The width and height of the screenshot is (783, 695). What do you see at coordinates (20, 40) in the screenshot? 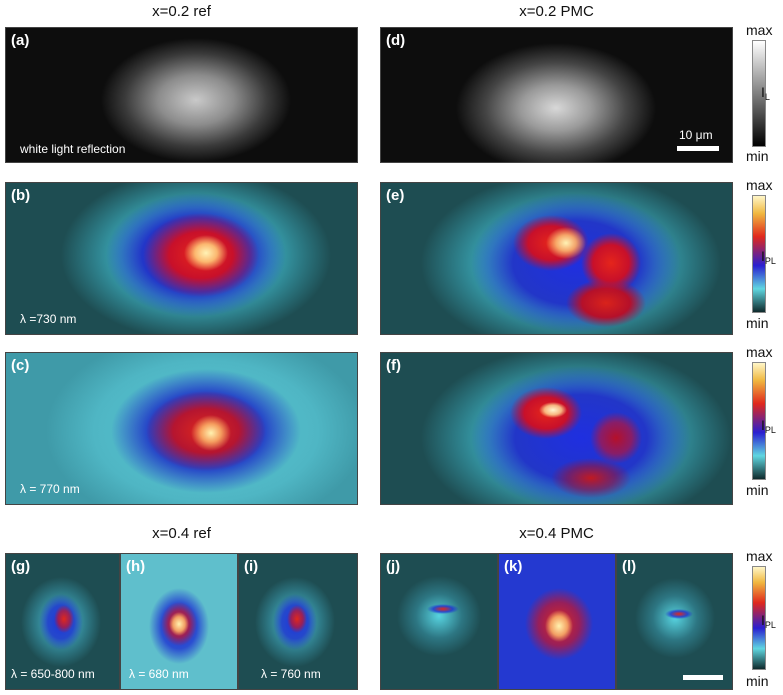
I see `panel-label: (a)` at bounding box center [20, 40].